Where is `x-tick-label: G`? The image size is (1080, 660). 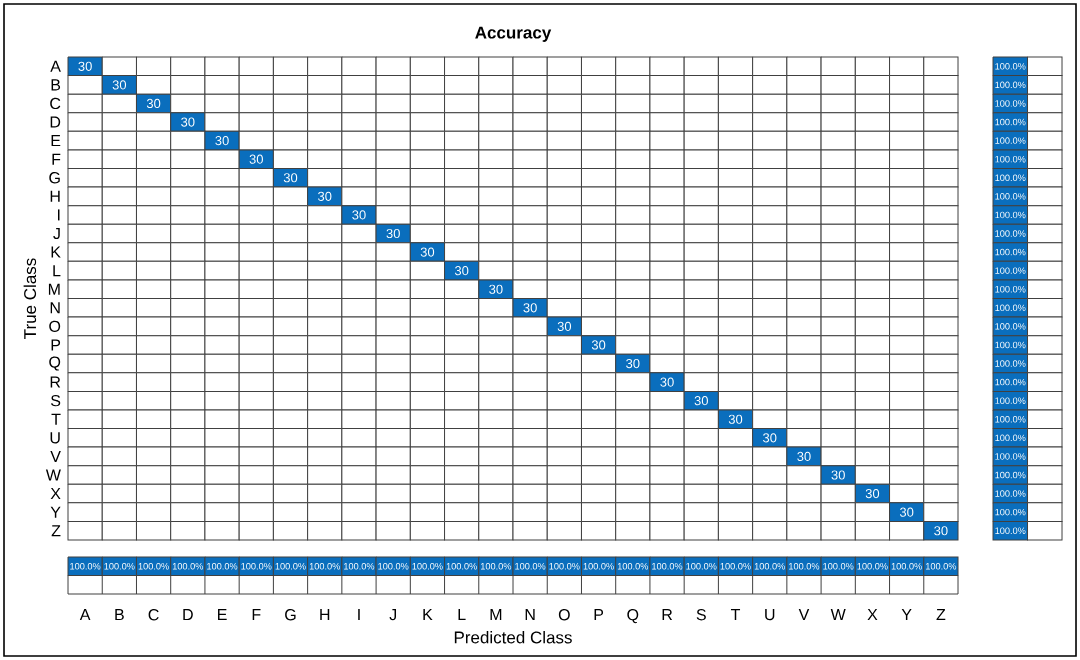
x-tick-label: G is located at coordinates (290, 615).